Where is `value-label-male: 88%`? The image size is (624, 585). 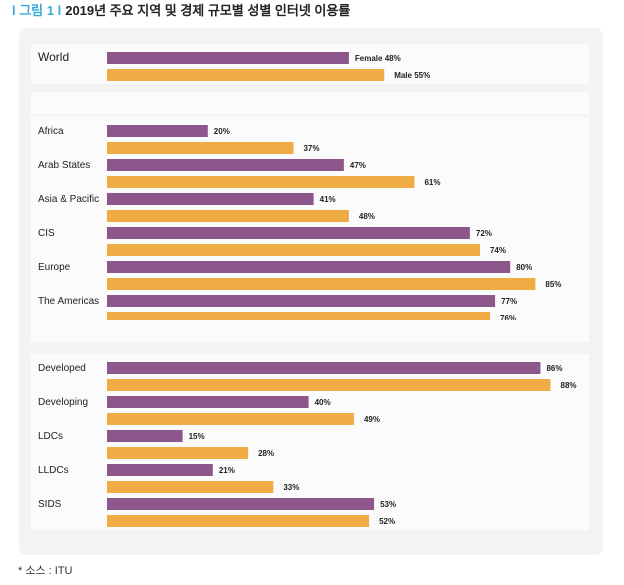 value-label-male: 88% is located at coordinates (569, 385).